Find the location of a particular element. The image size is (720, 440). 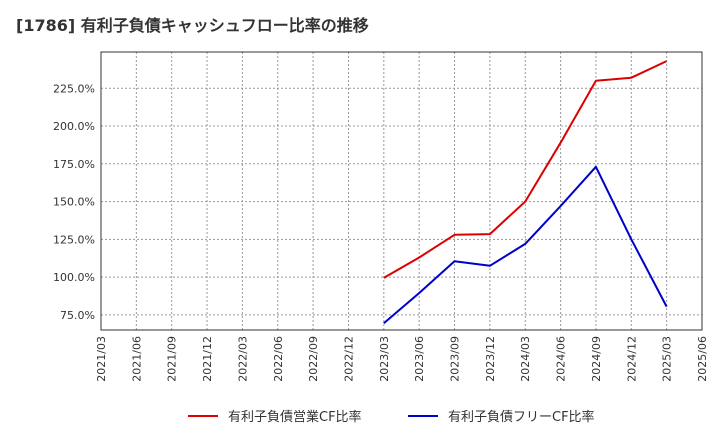

legend-label-operating-cf: 有利子負債営業CF比率 is located at coordinates (295, 417).